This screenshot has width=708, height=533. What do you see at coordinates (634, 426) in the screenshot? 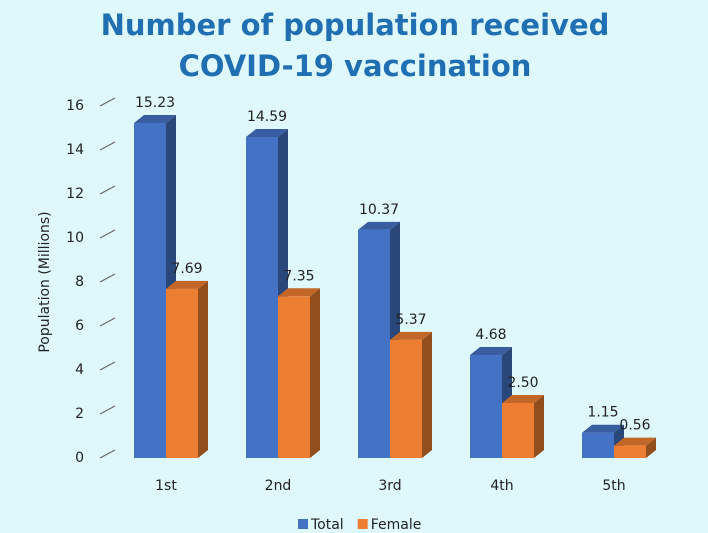
I see `data-label: 0.56` at bounding box center [634, 426].